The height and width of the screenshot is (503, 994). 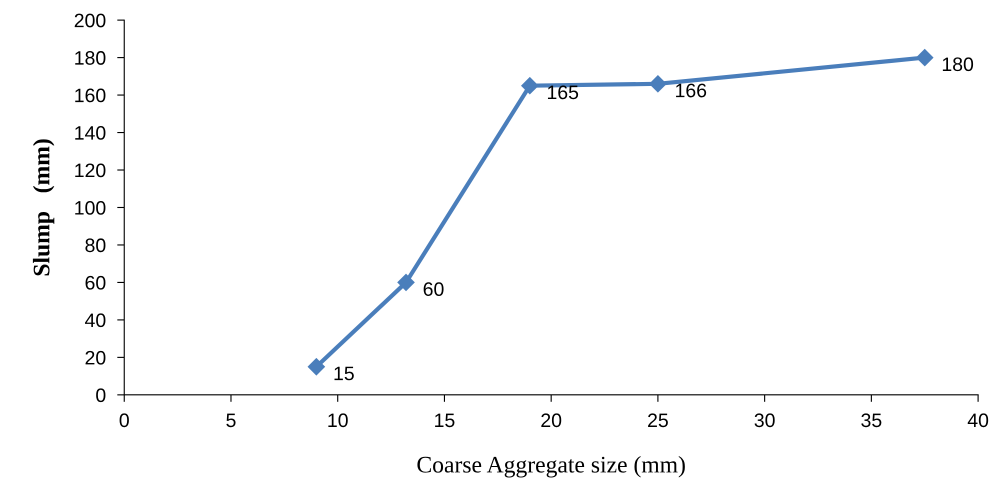 I want to click on y-tick-label: 120, so click(x=90, y=170).